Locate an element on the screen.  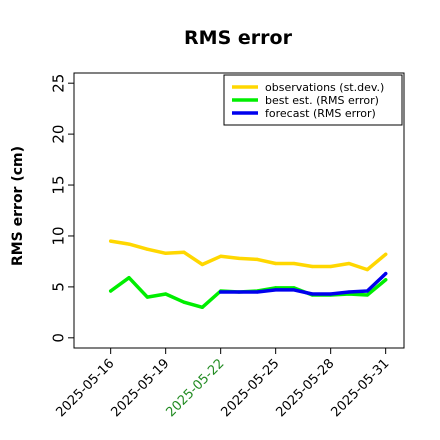
x-tick-label: 2025-05-16 is located at coordinates (85, 388).